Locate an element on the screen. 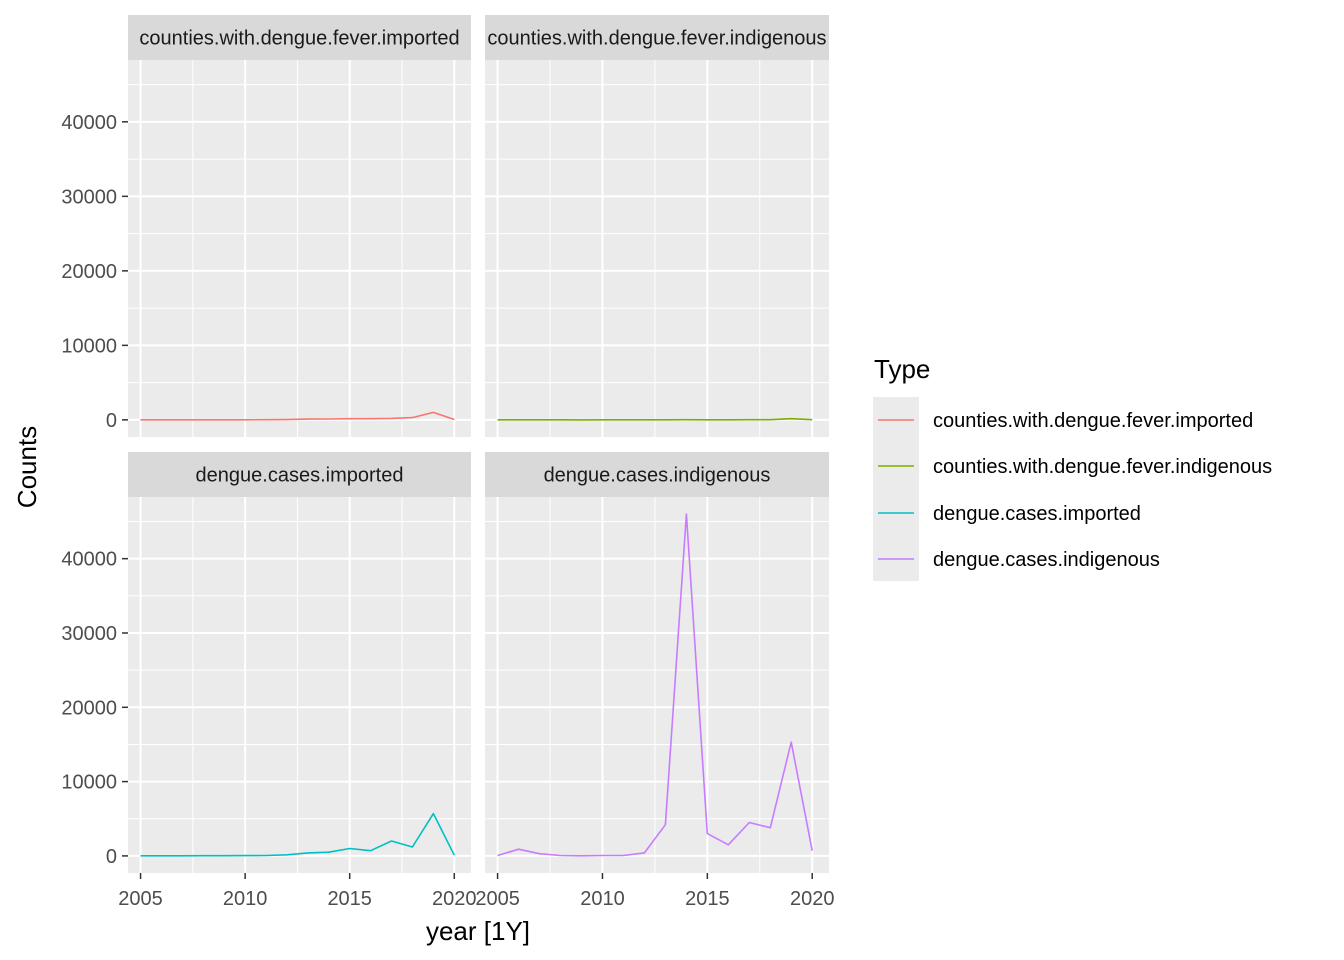 The image size is (1344, 960). facet-strip-label: counties.with.dengue.fever.imported is located at coordinates (299, 39).